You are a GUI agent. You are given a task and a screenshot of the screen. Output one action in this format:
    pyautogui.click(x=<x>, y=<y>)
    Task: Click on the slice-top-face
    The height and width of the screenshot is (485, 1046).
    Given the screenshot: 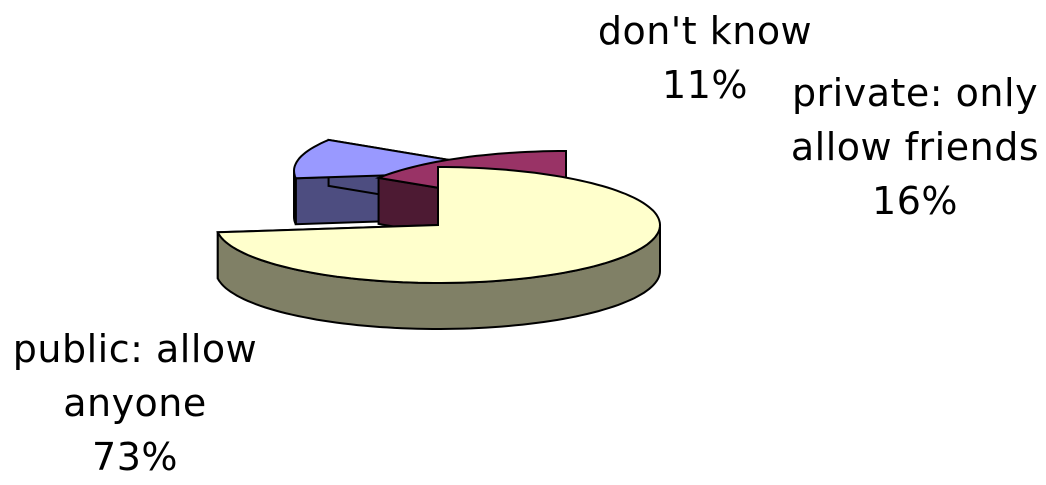 What is the action you would take?
    pyautogui.click(x=439, y=225)
    